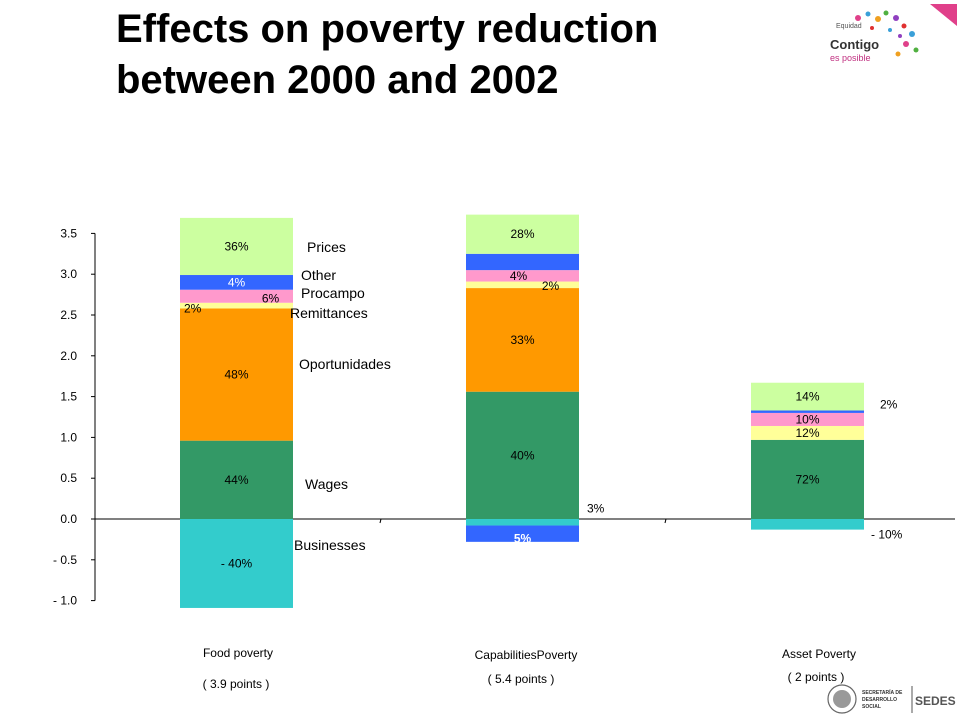  I want to click on logo-sub: es posible, so click(850, 58).